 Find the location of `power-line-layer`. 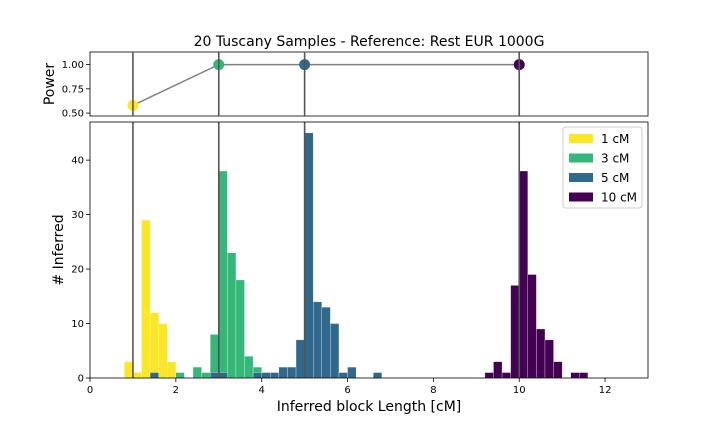

power-line-layer is located at coordinates (326, 85).